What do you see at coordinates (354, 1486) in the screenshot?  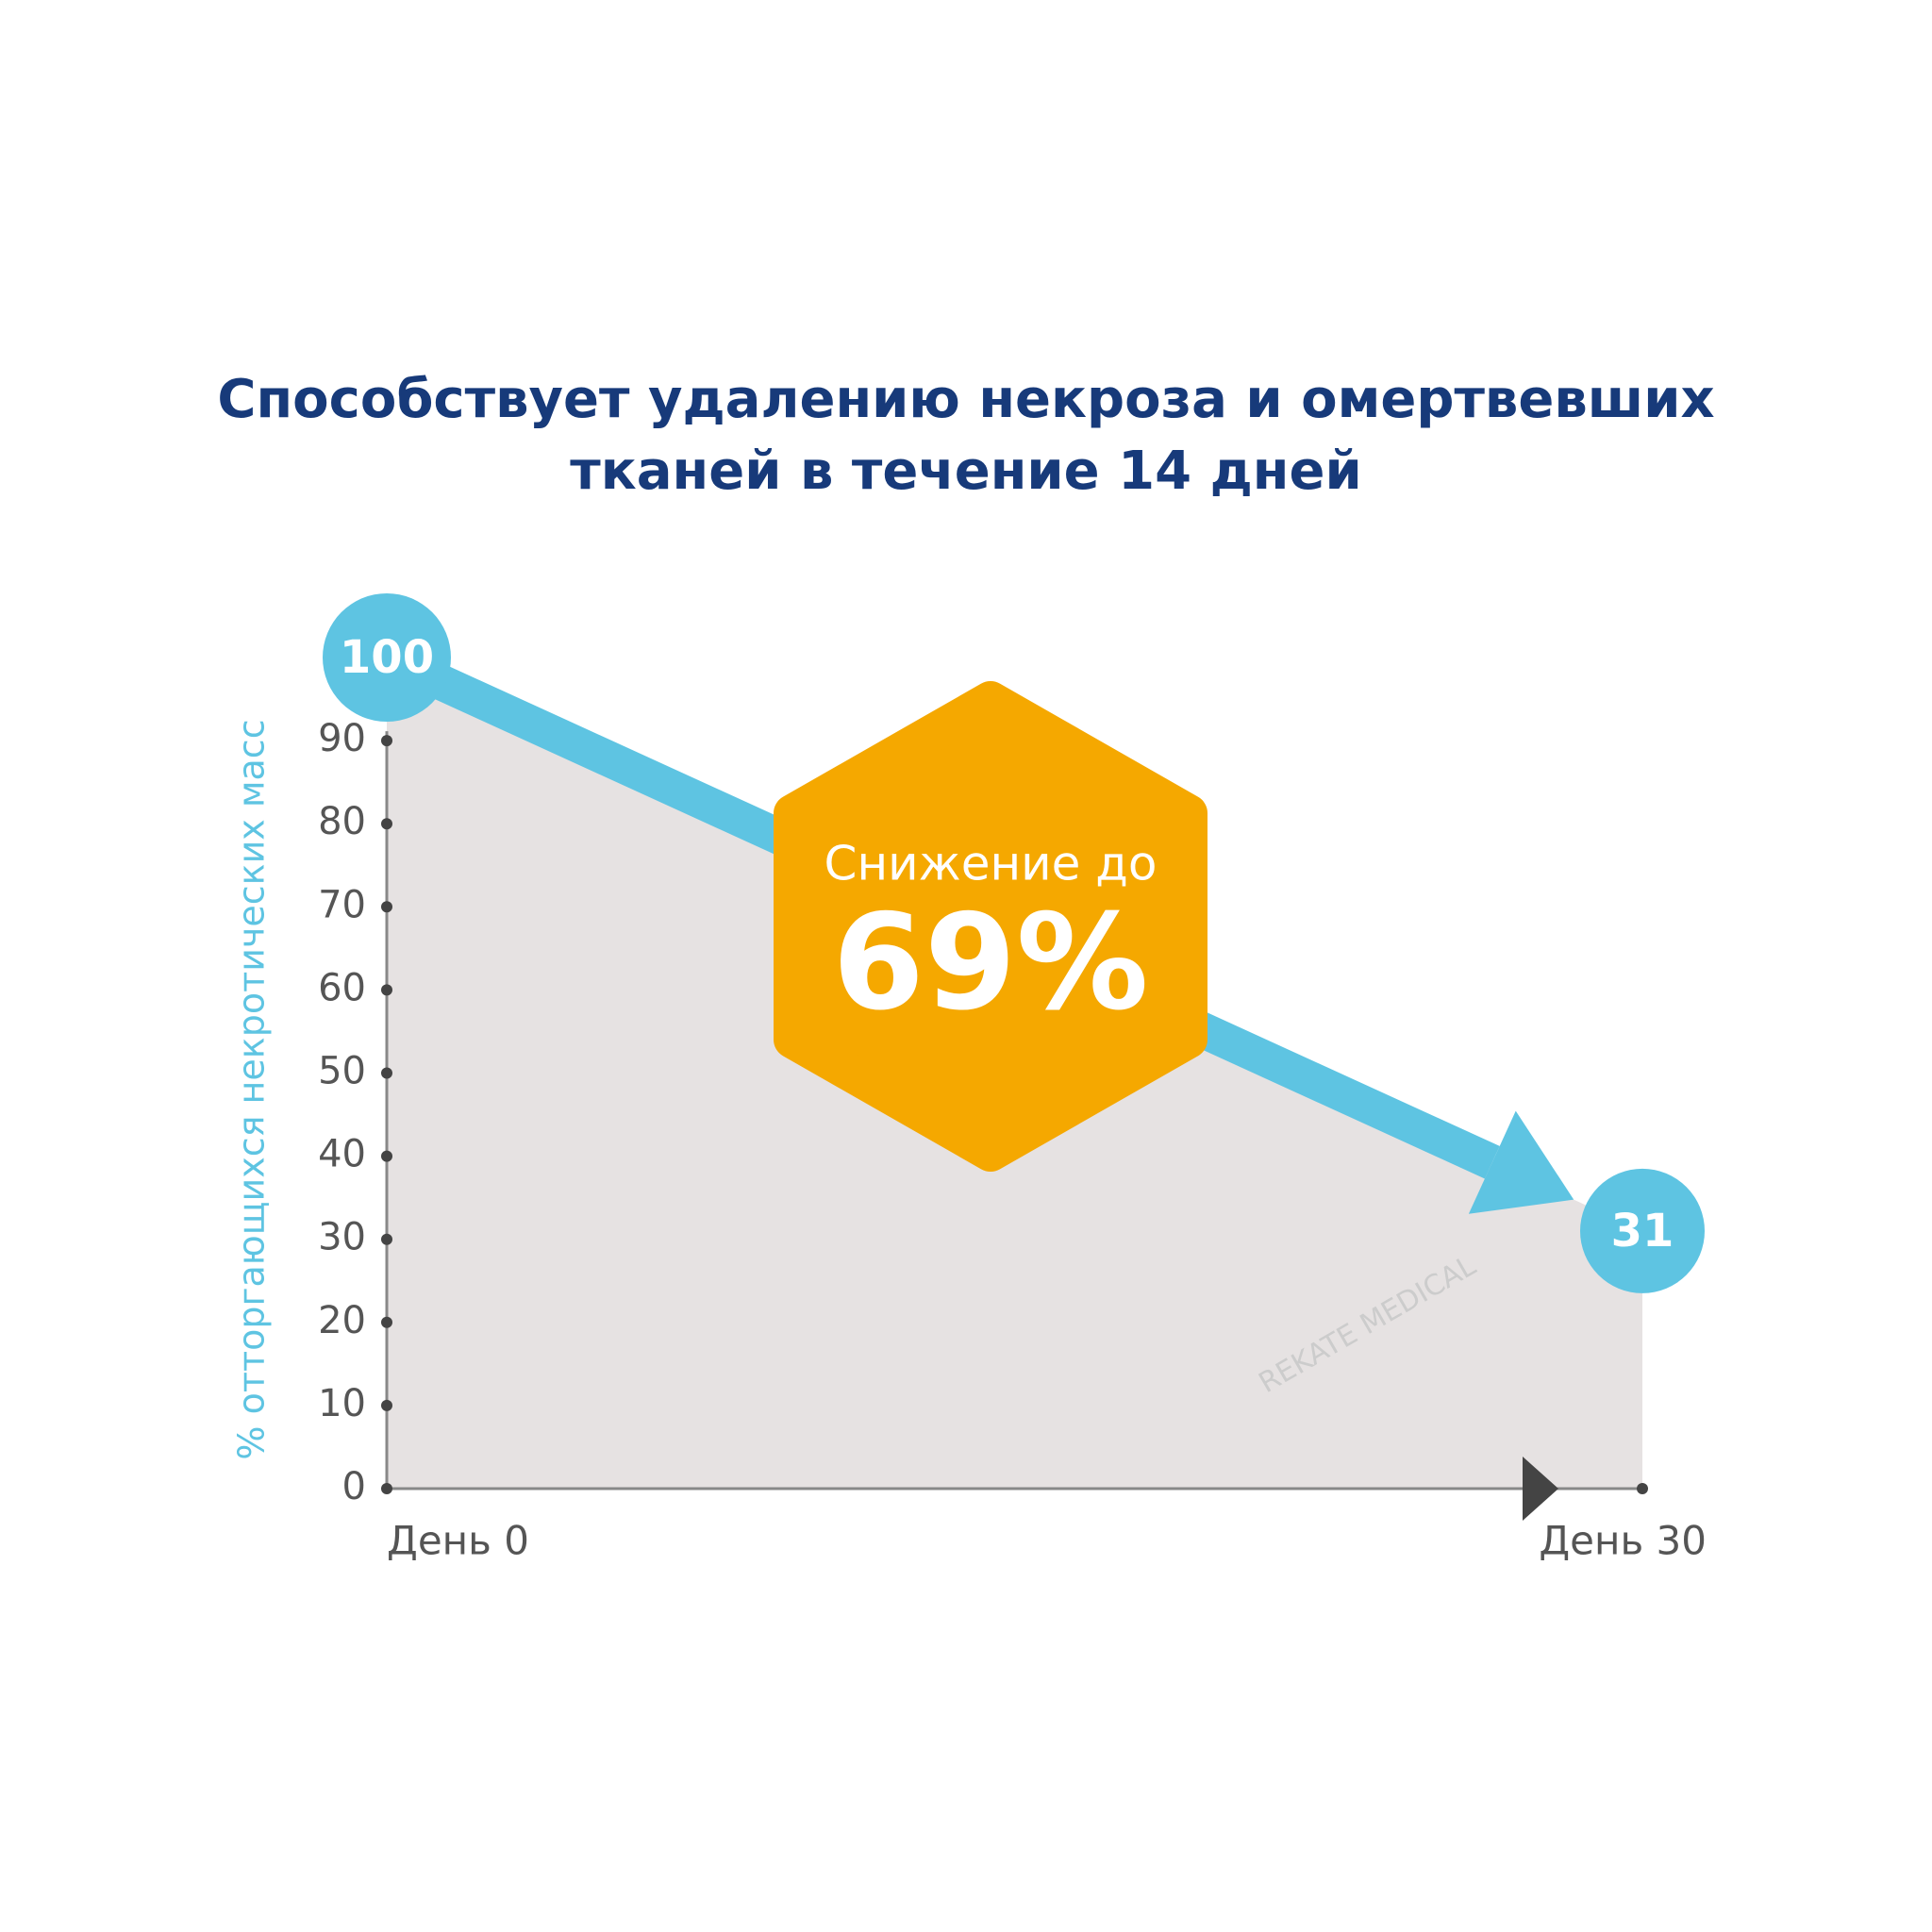 I see `y-tick-label: 0` at bounding box center [354, 1486].